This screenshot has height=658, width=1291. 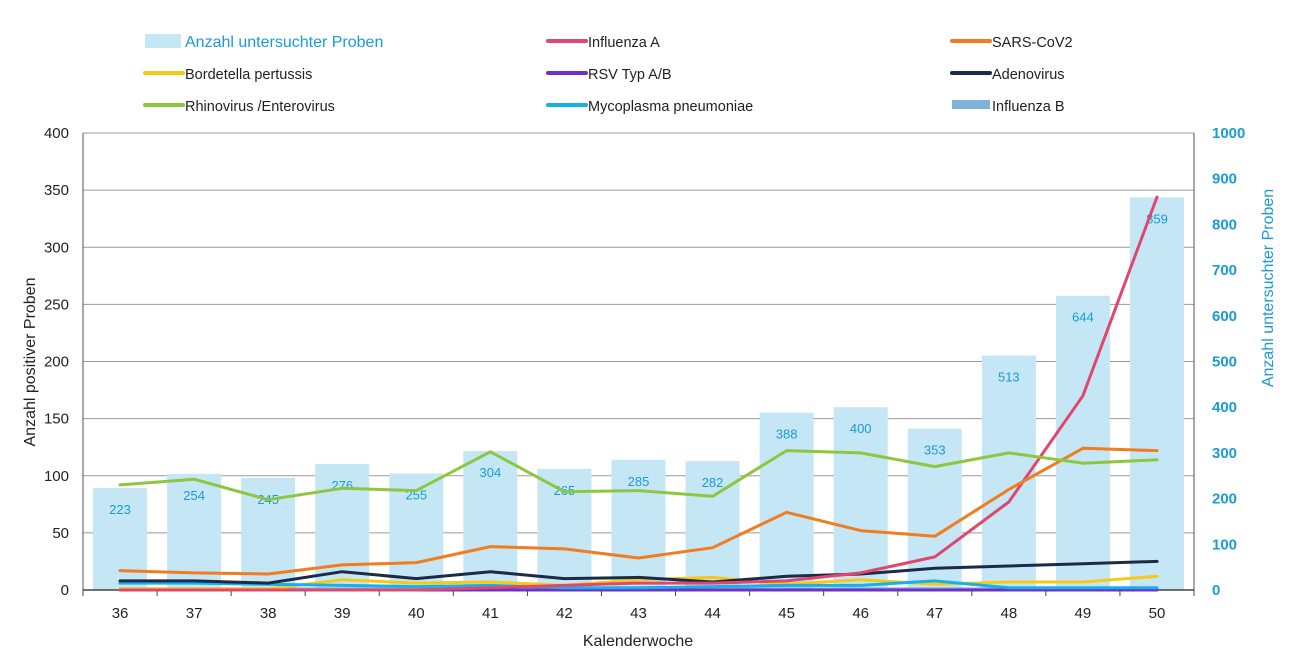 I want to click on y-tick-label: 0, so click(x=65, y=590).